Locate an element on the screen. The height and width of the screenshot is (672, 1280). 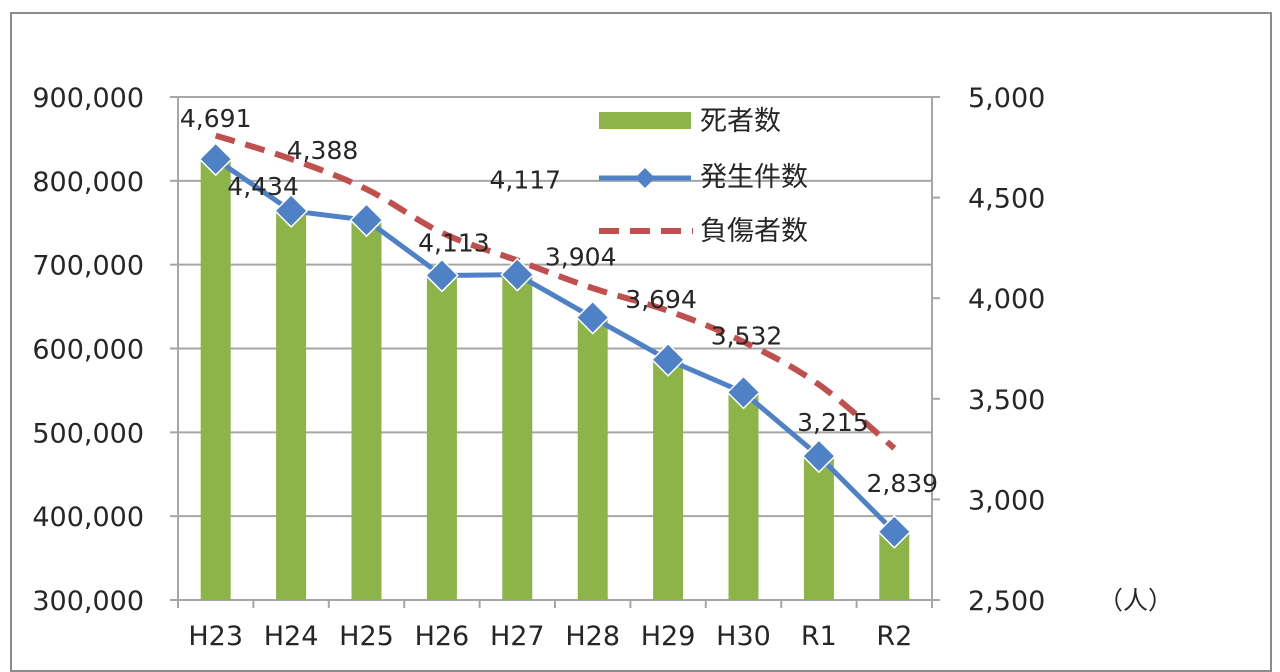
right-tick-label: 4,000 is located at coordinates (1006, 299).